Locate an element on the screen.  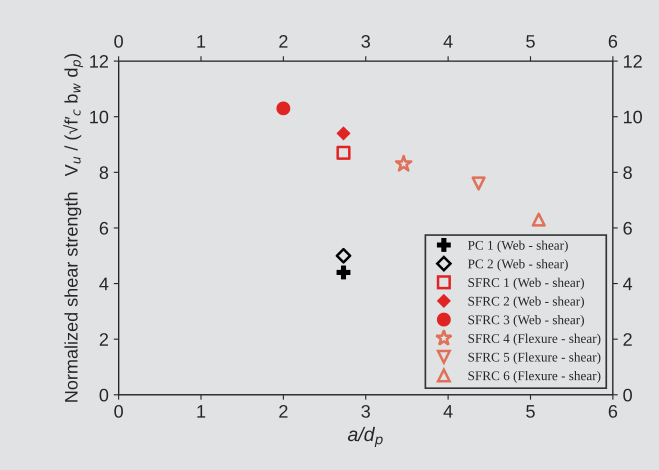
x-tick-label: 6 is located at coordinates (613, 411).